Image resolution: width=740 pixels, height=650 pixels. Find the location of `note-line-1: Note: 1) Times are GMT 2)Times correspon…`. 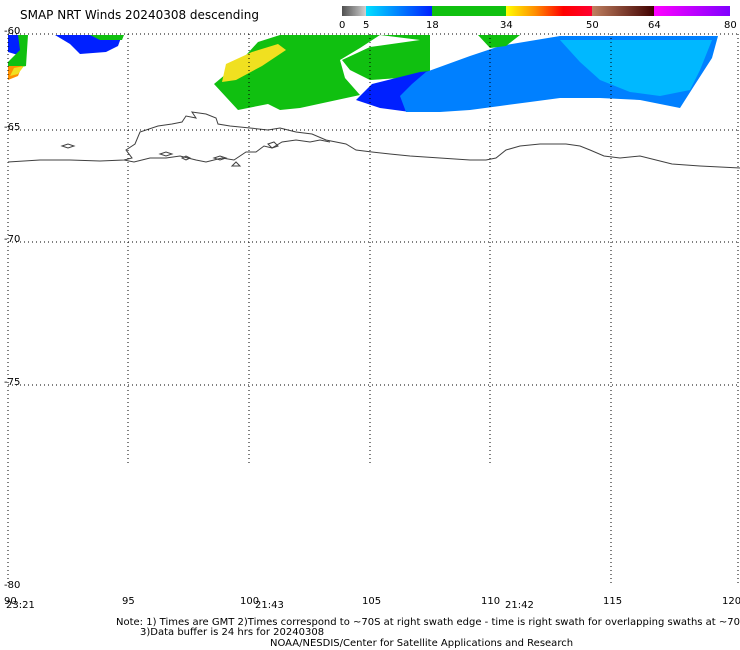

note-line-1: Note: 1) Times are GMT 2)Times correspon… is located at coordinates (428, 622).